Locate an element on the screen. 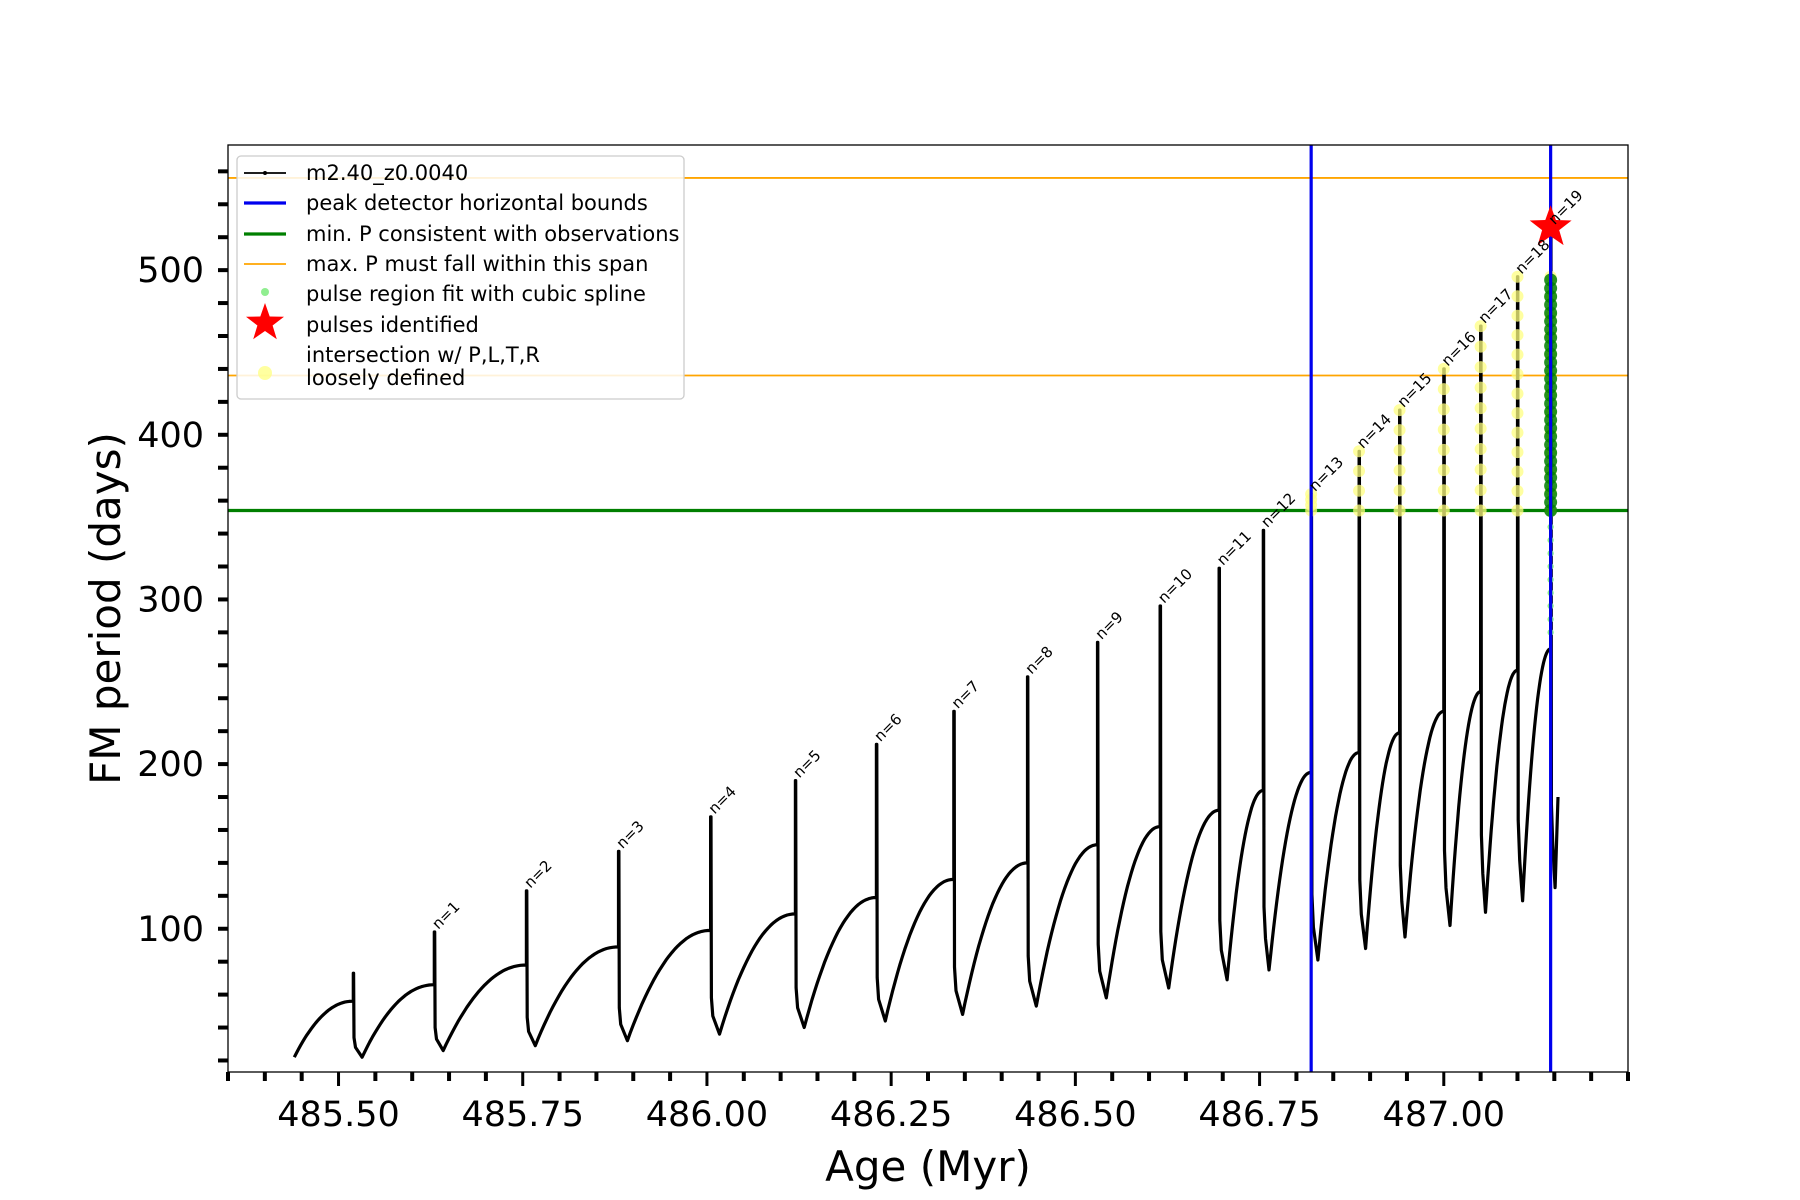  y-axis-label: FM period (days) is located at coordinates (105, 608).